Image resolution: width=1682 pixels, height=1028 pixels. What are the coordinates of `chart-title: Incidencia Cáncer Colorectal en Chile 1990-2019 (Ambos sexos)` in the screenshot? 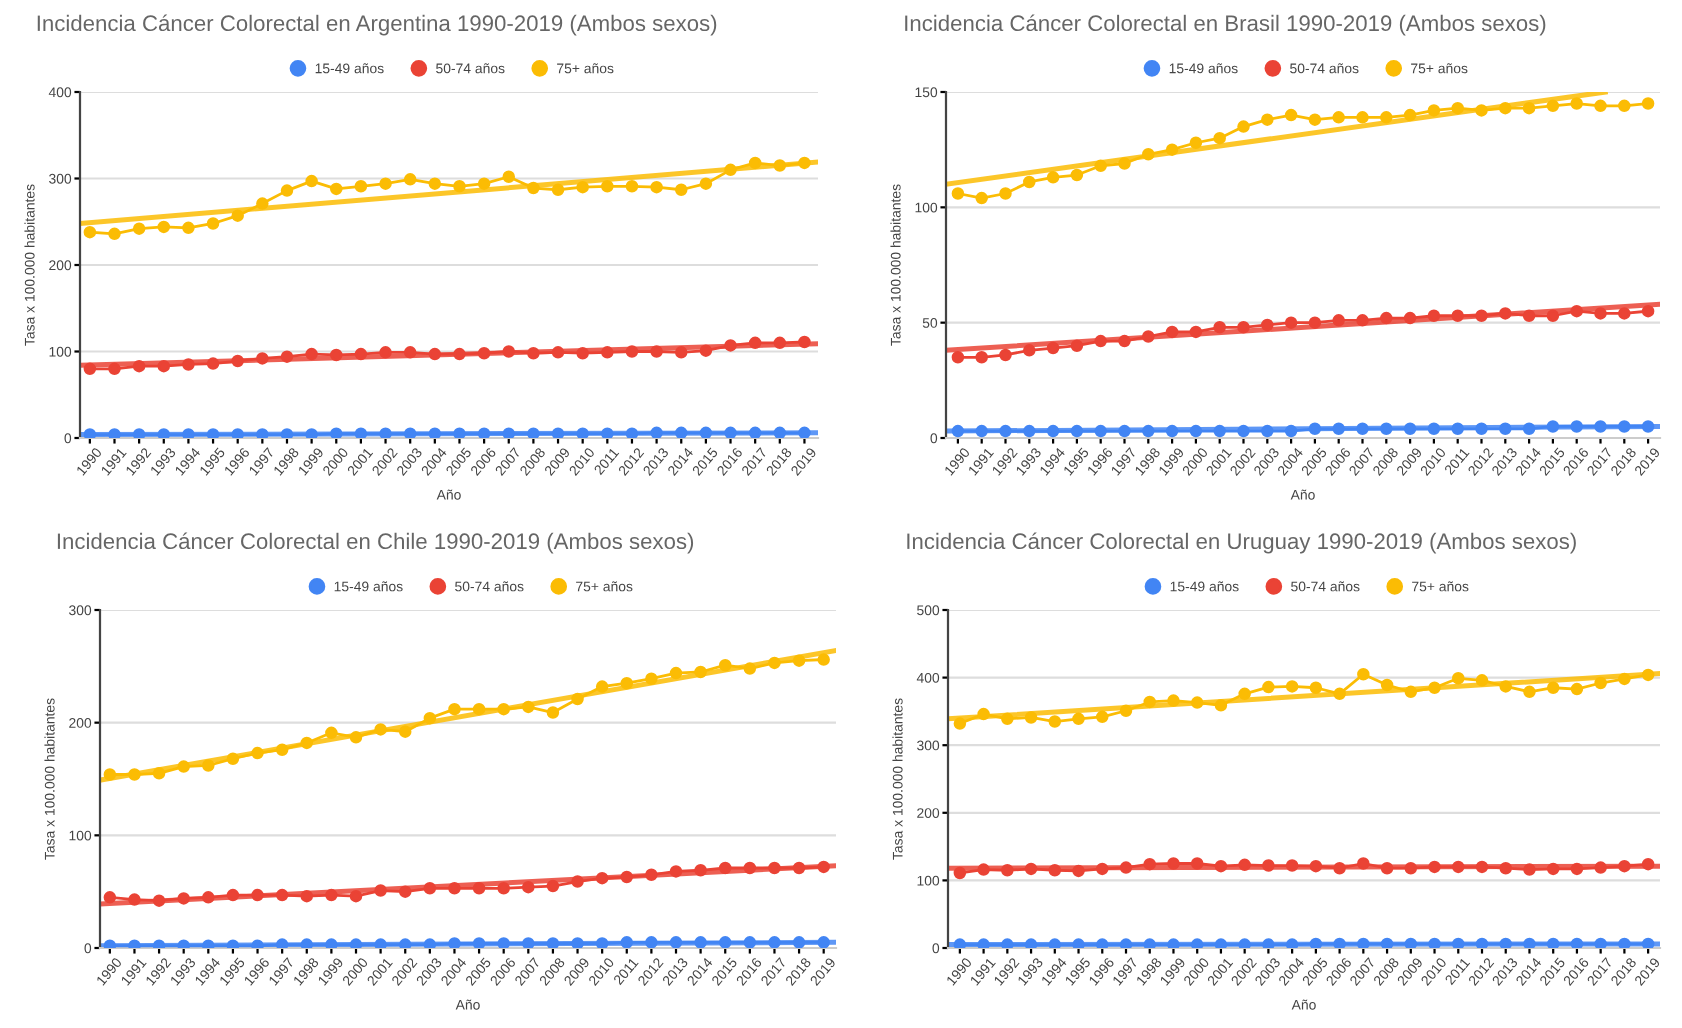 It's located at (375, 543).